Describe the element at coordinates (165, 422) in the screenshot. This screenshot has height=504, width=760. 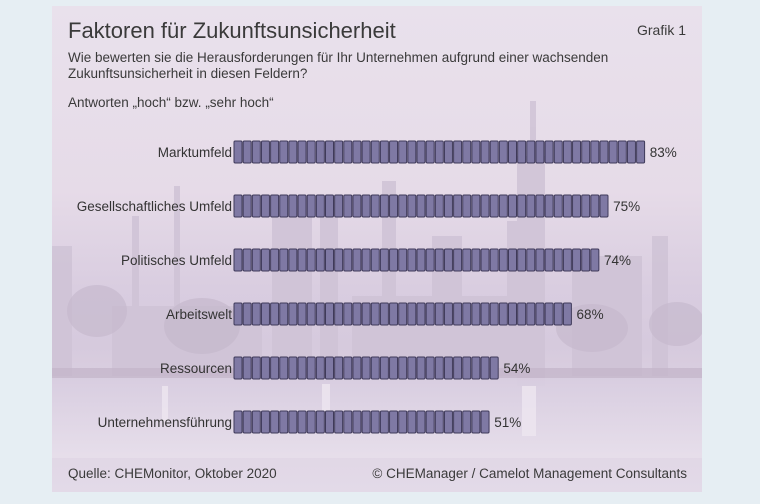
I see `category-label: Unternehmensführung` at that location.